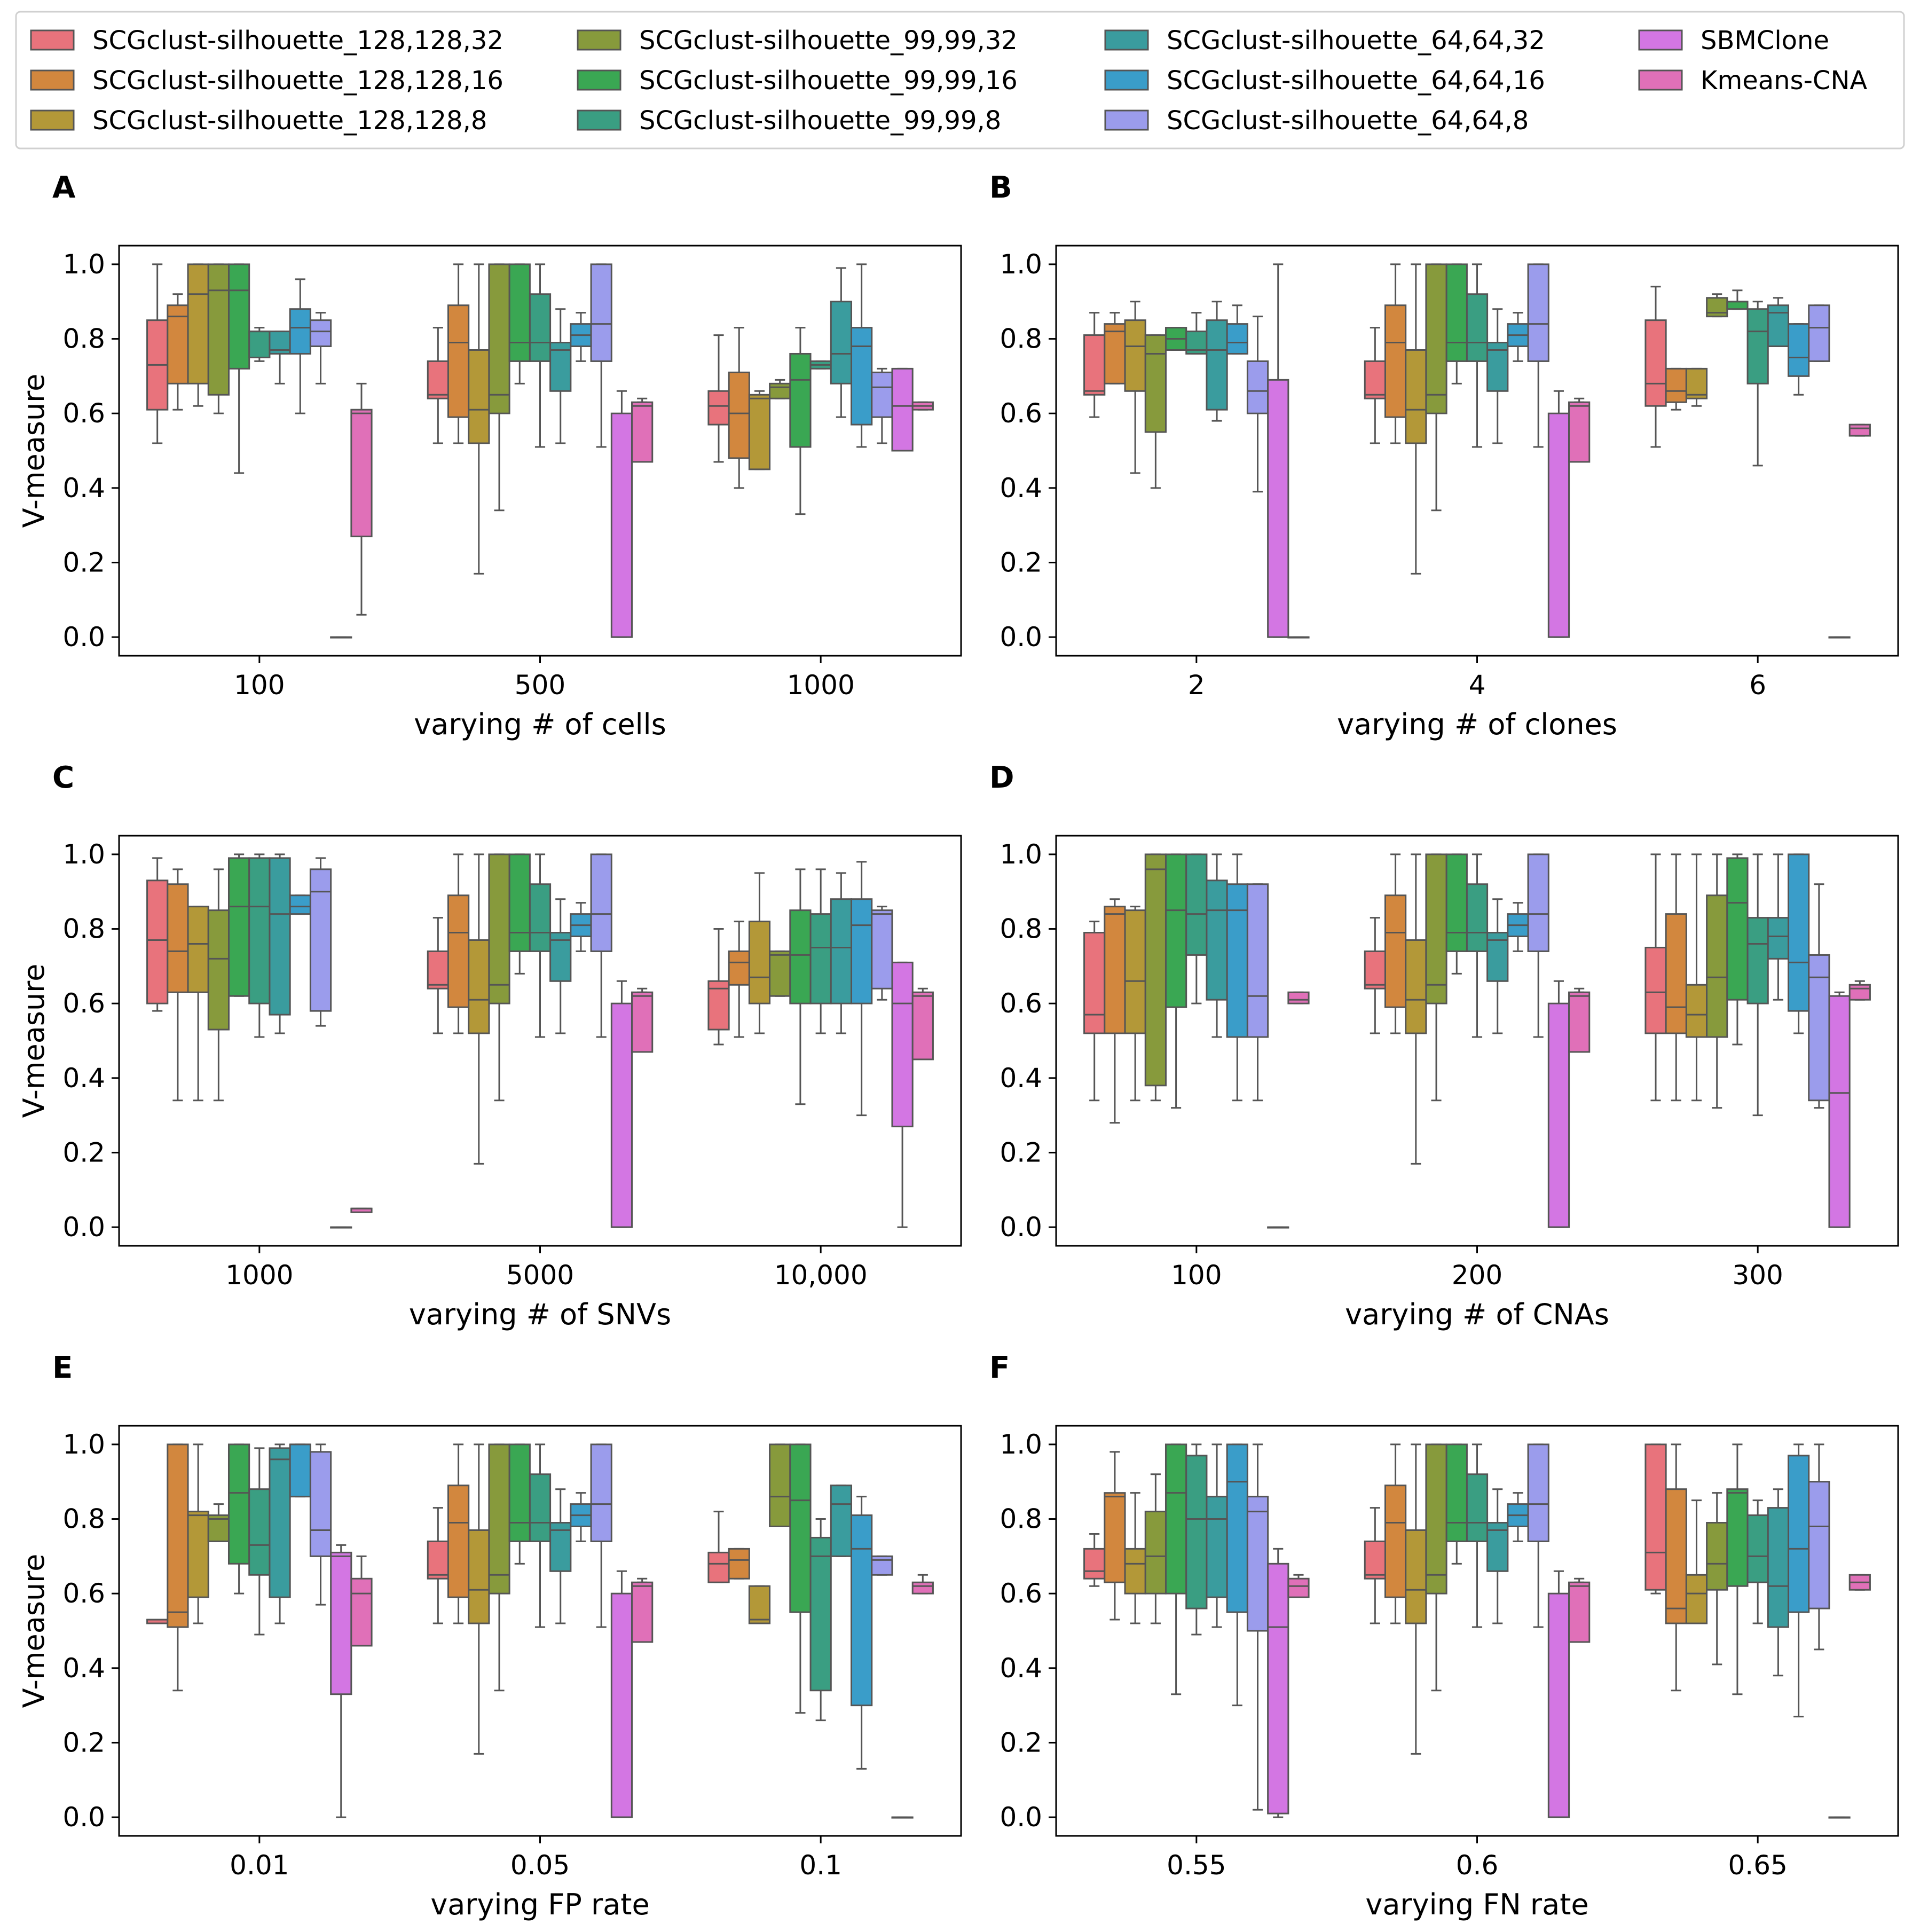  What do you see at coordinates (1000, 188) in the screenshot?
I see `panel-letter: B` at bounding box center [1000, 188].